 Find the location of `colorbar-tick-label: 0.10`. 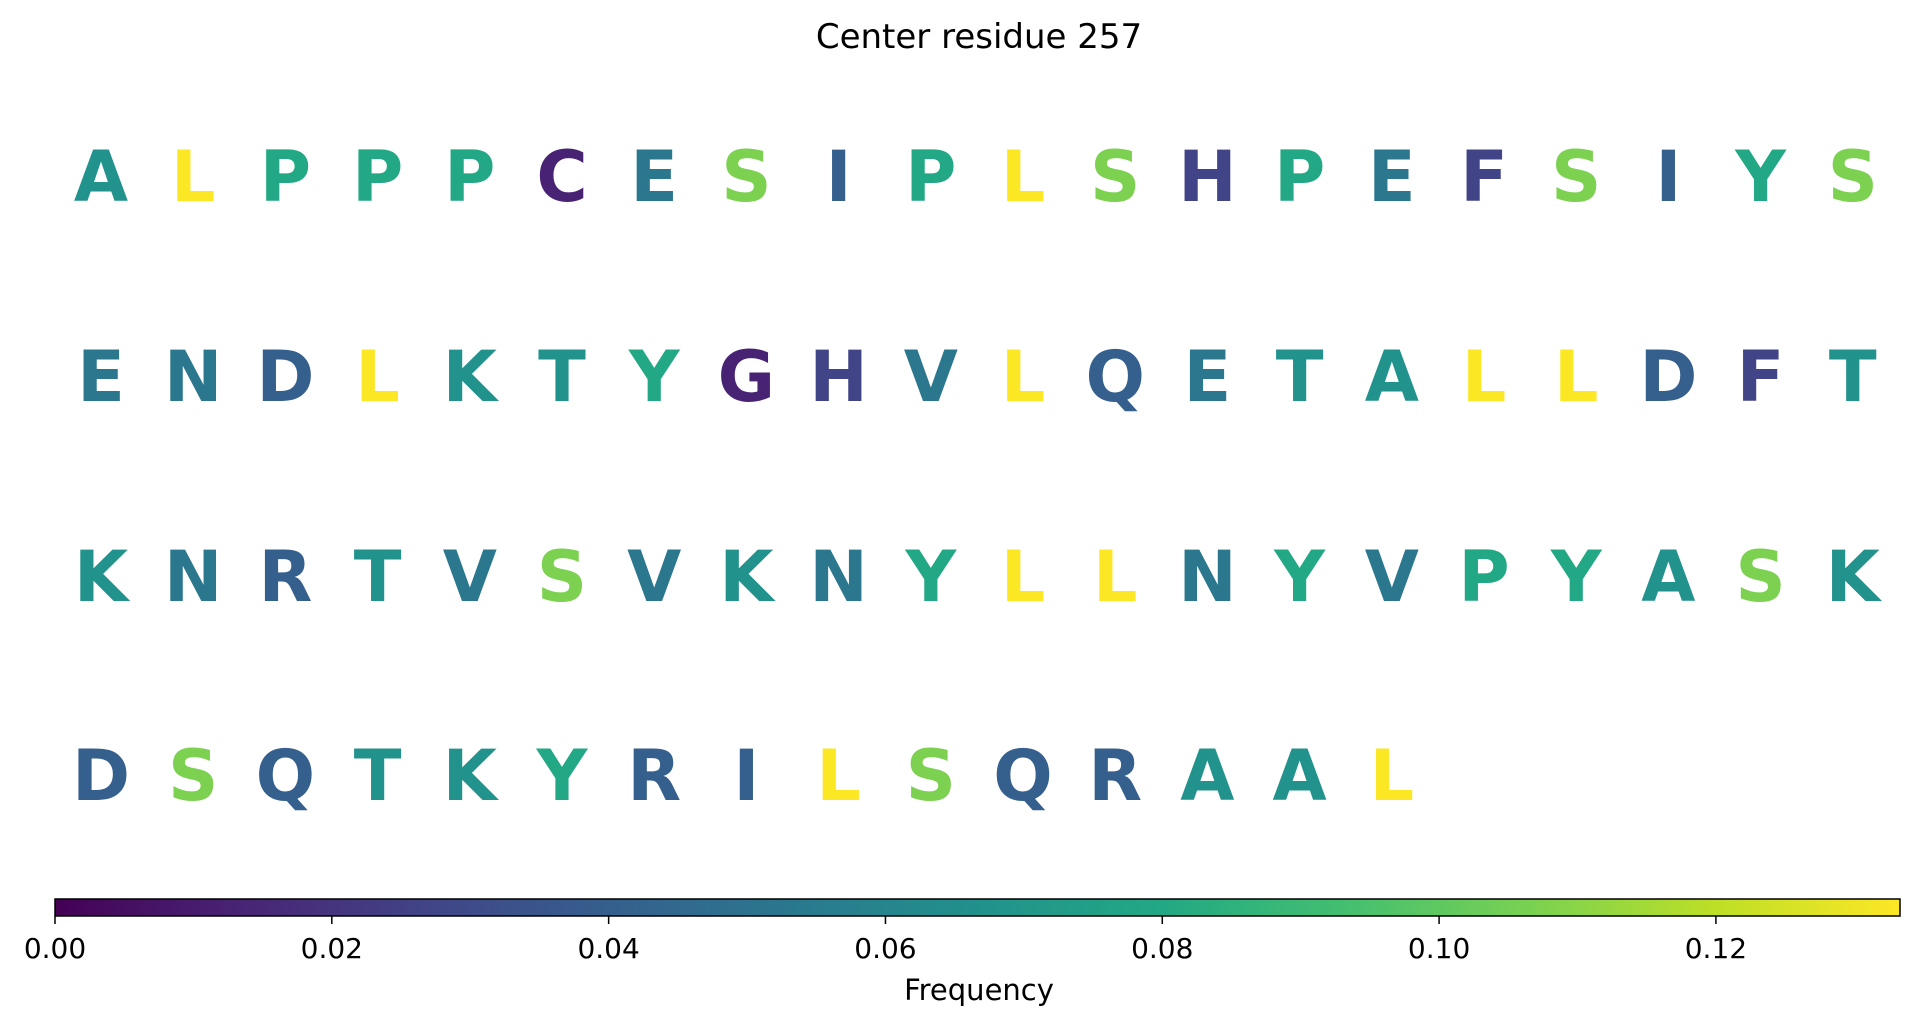

colorbar-tick-label: 0.10 is located at coordinates (1439, 948).